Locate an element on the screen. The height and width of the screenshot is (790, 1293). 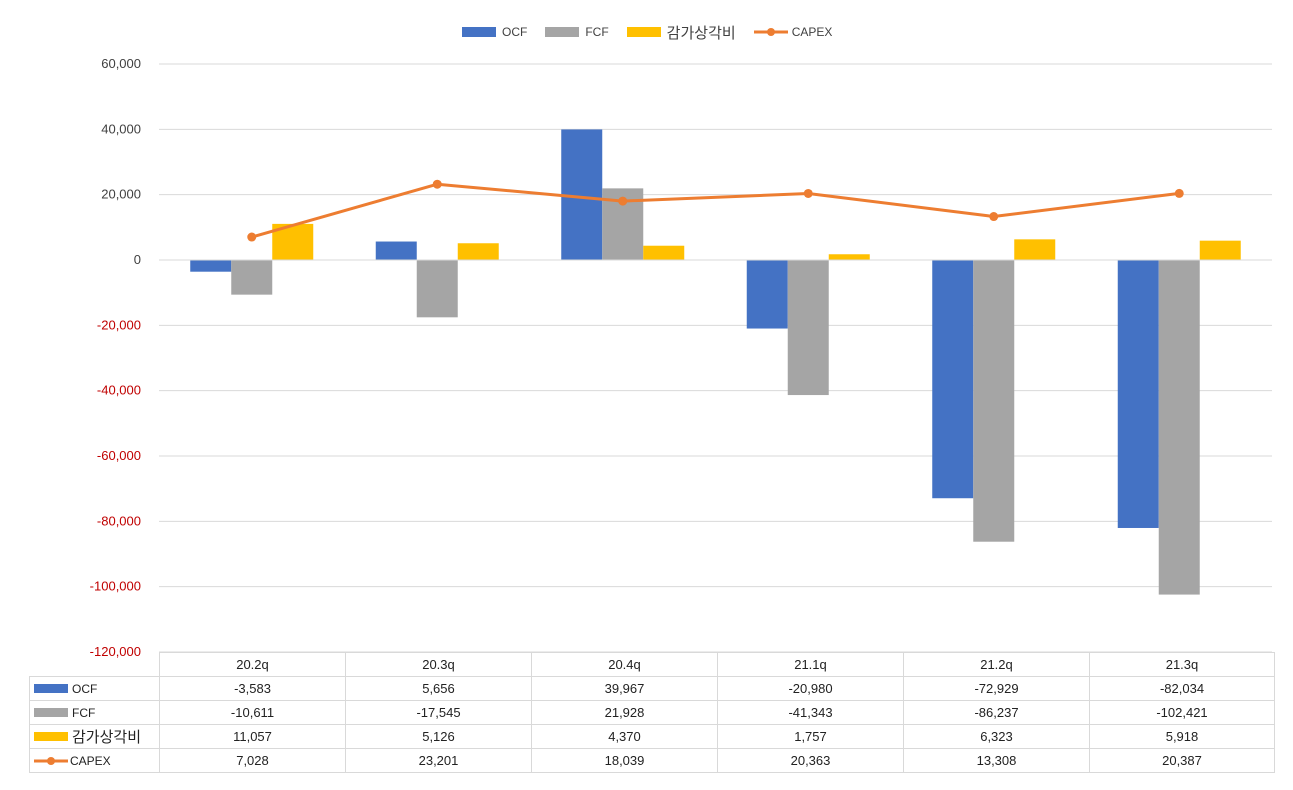
table-cell: -72,929 is located at coordinates (996, 688).